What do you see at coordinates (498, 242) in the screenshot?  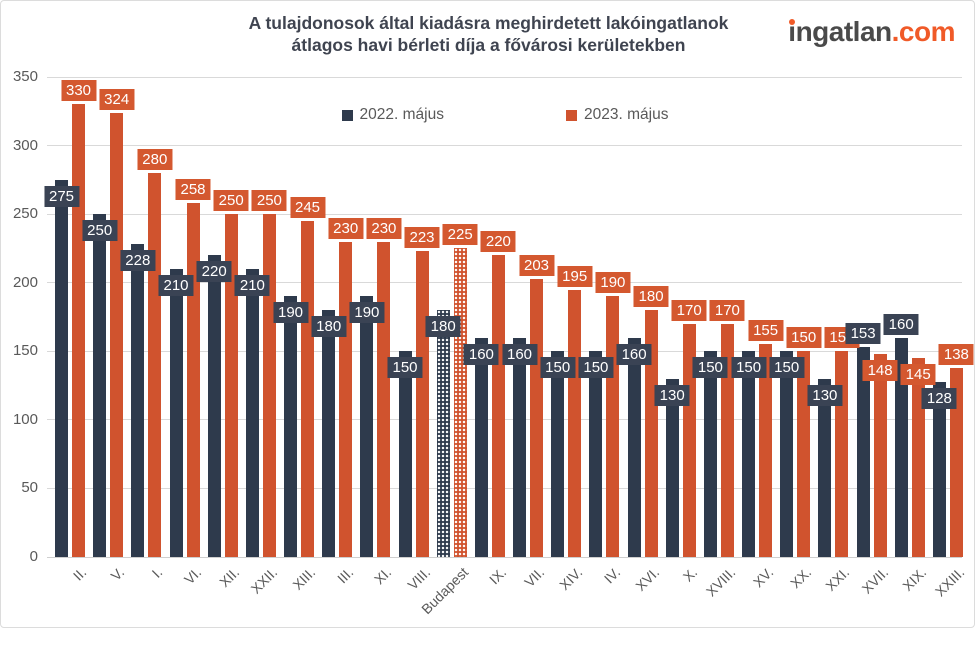 I see `value-label-2023: 220` at bounding box center [498, 242].